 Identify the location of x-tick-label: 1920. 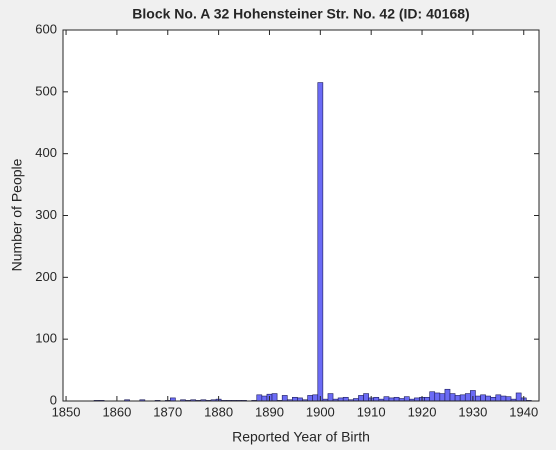
(422, 411).